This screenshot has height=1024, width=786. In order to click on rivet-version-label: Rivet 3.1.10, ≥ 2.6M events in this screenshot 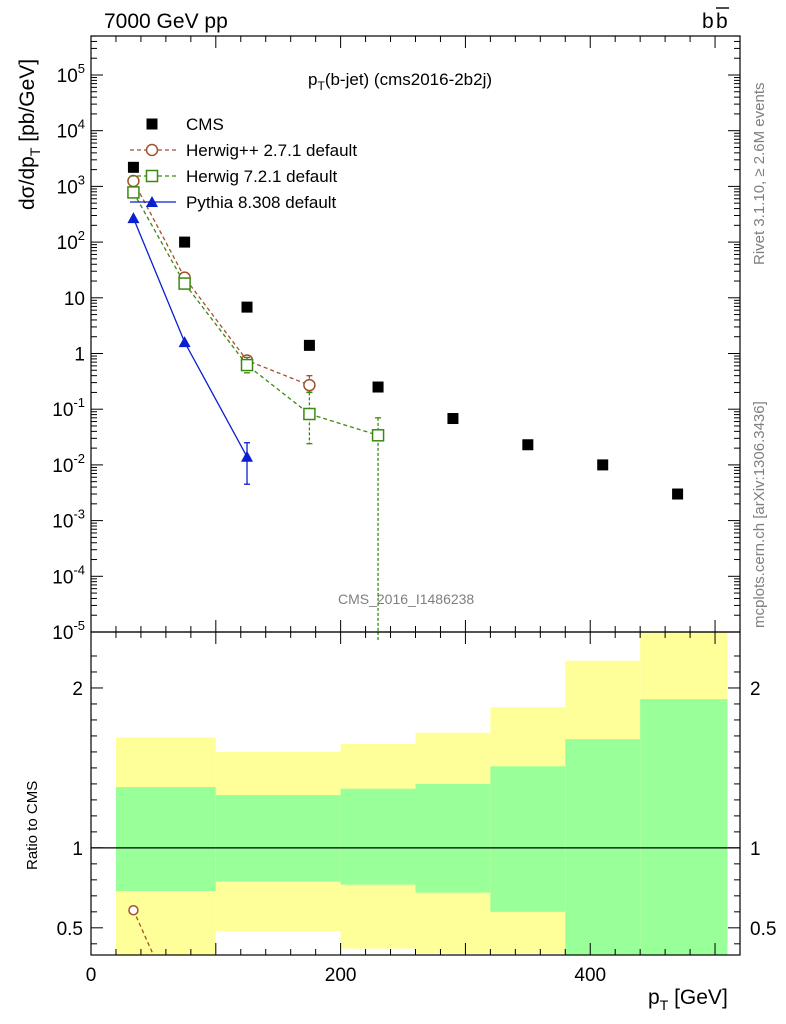, I will do `click(759, 174)`.